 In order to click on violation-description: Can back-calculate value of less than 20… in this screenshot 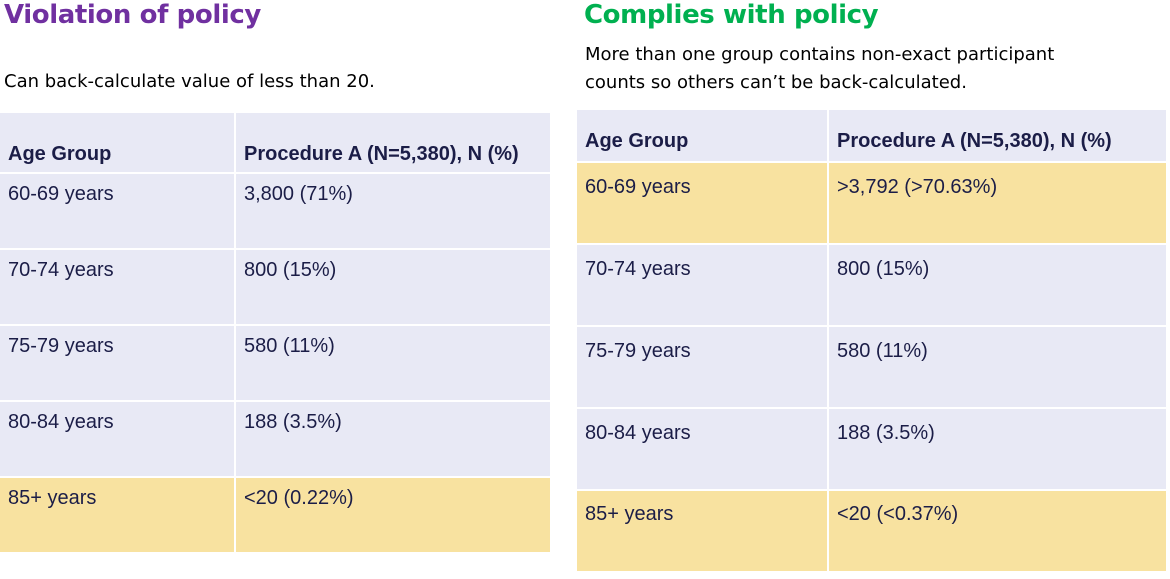, I will do `click(189, 82)`.